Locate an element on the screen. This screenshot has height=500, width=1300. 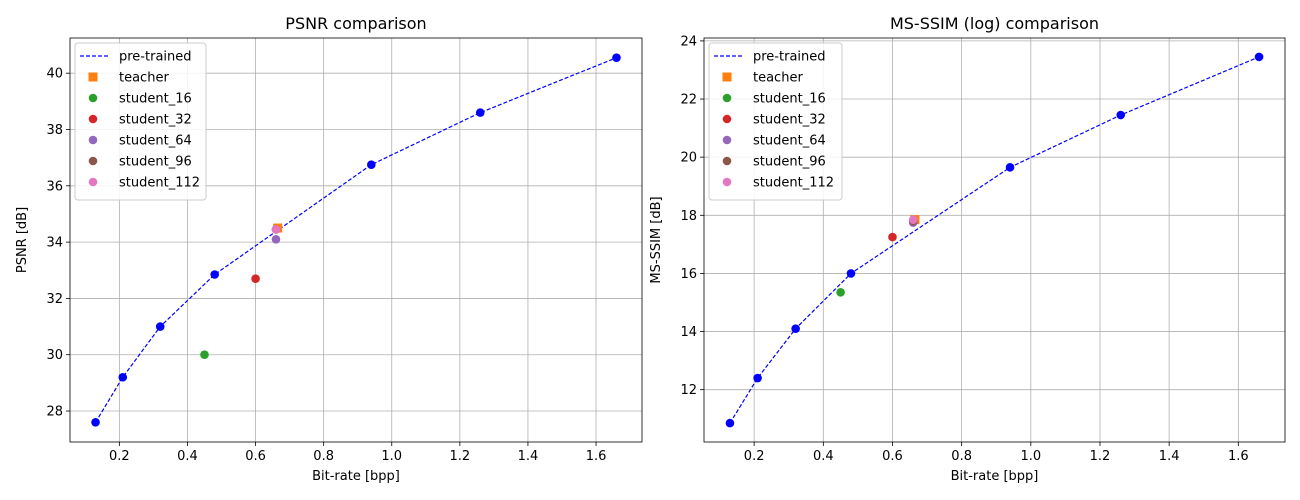
y-axis-label: MS-SSIM [dB] is located at coordinates (656, 239).